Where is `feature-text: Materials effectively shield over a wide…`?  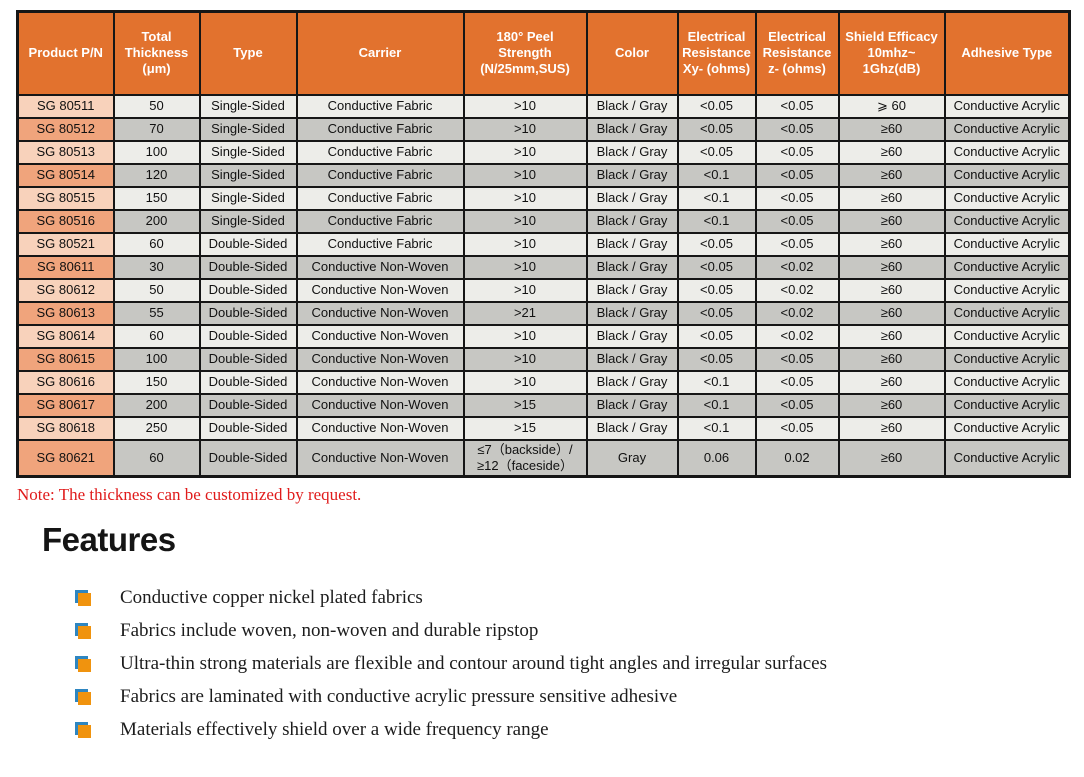 feature-text: Materials effectively shield over a wide… is located at coordinates (334, 729).